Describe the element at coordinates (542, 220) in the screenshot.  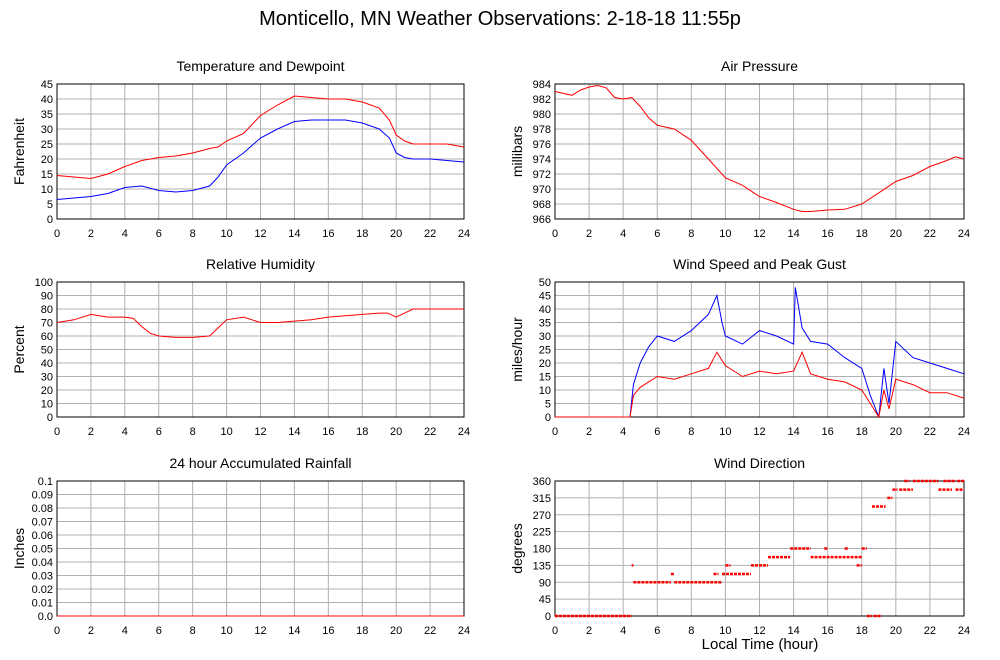
I see `y-tick-label: 966` at that location.